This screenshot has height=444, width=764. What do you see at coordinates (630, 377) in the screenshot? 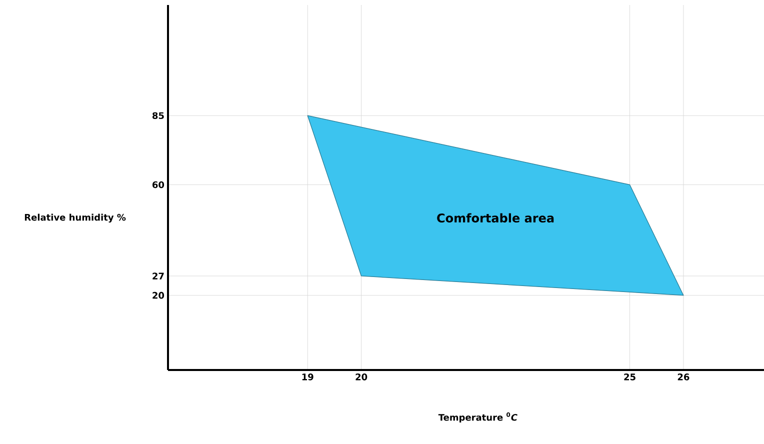
I see `x-tick-label: 25` at bounding box center [630, 377].